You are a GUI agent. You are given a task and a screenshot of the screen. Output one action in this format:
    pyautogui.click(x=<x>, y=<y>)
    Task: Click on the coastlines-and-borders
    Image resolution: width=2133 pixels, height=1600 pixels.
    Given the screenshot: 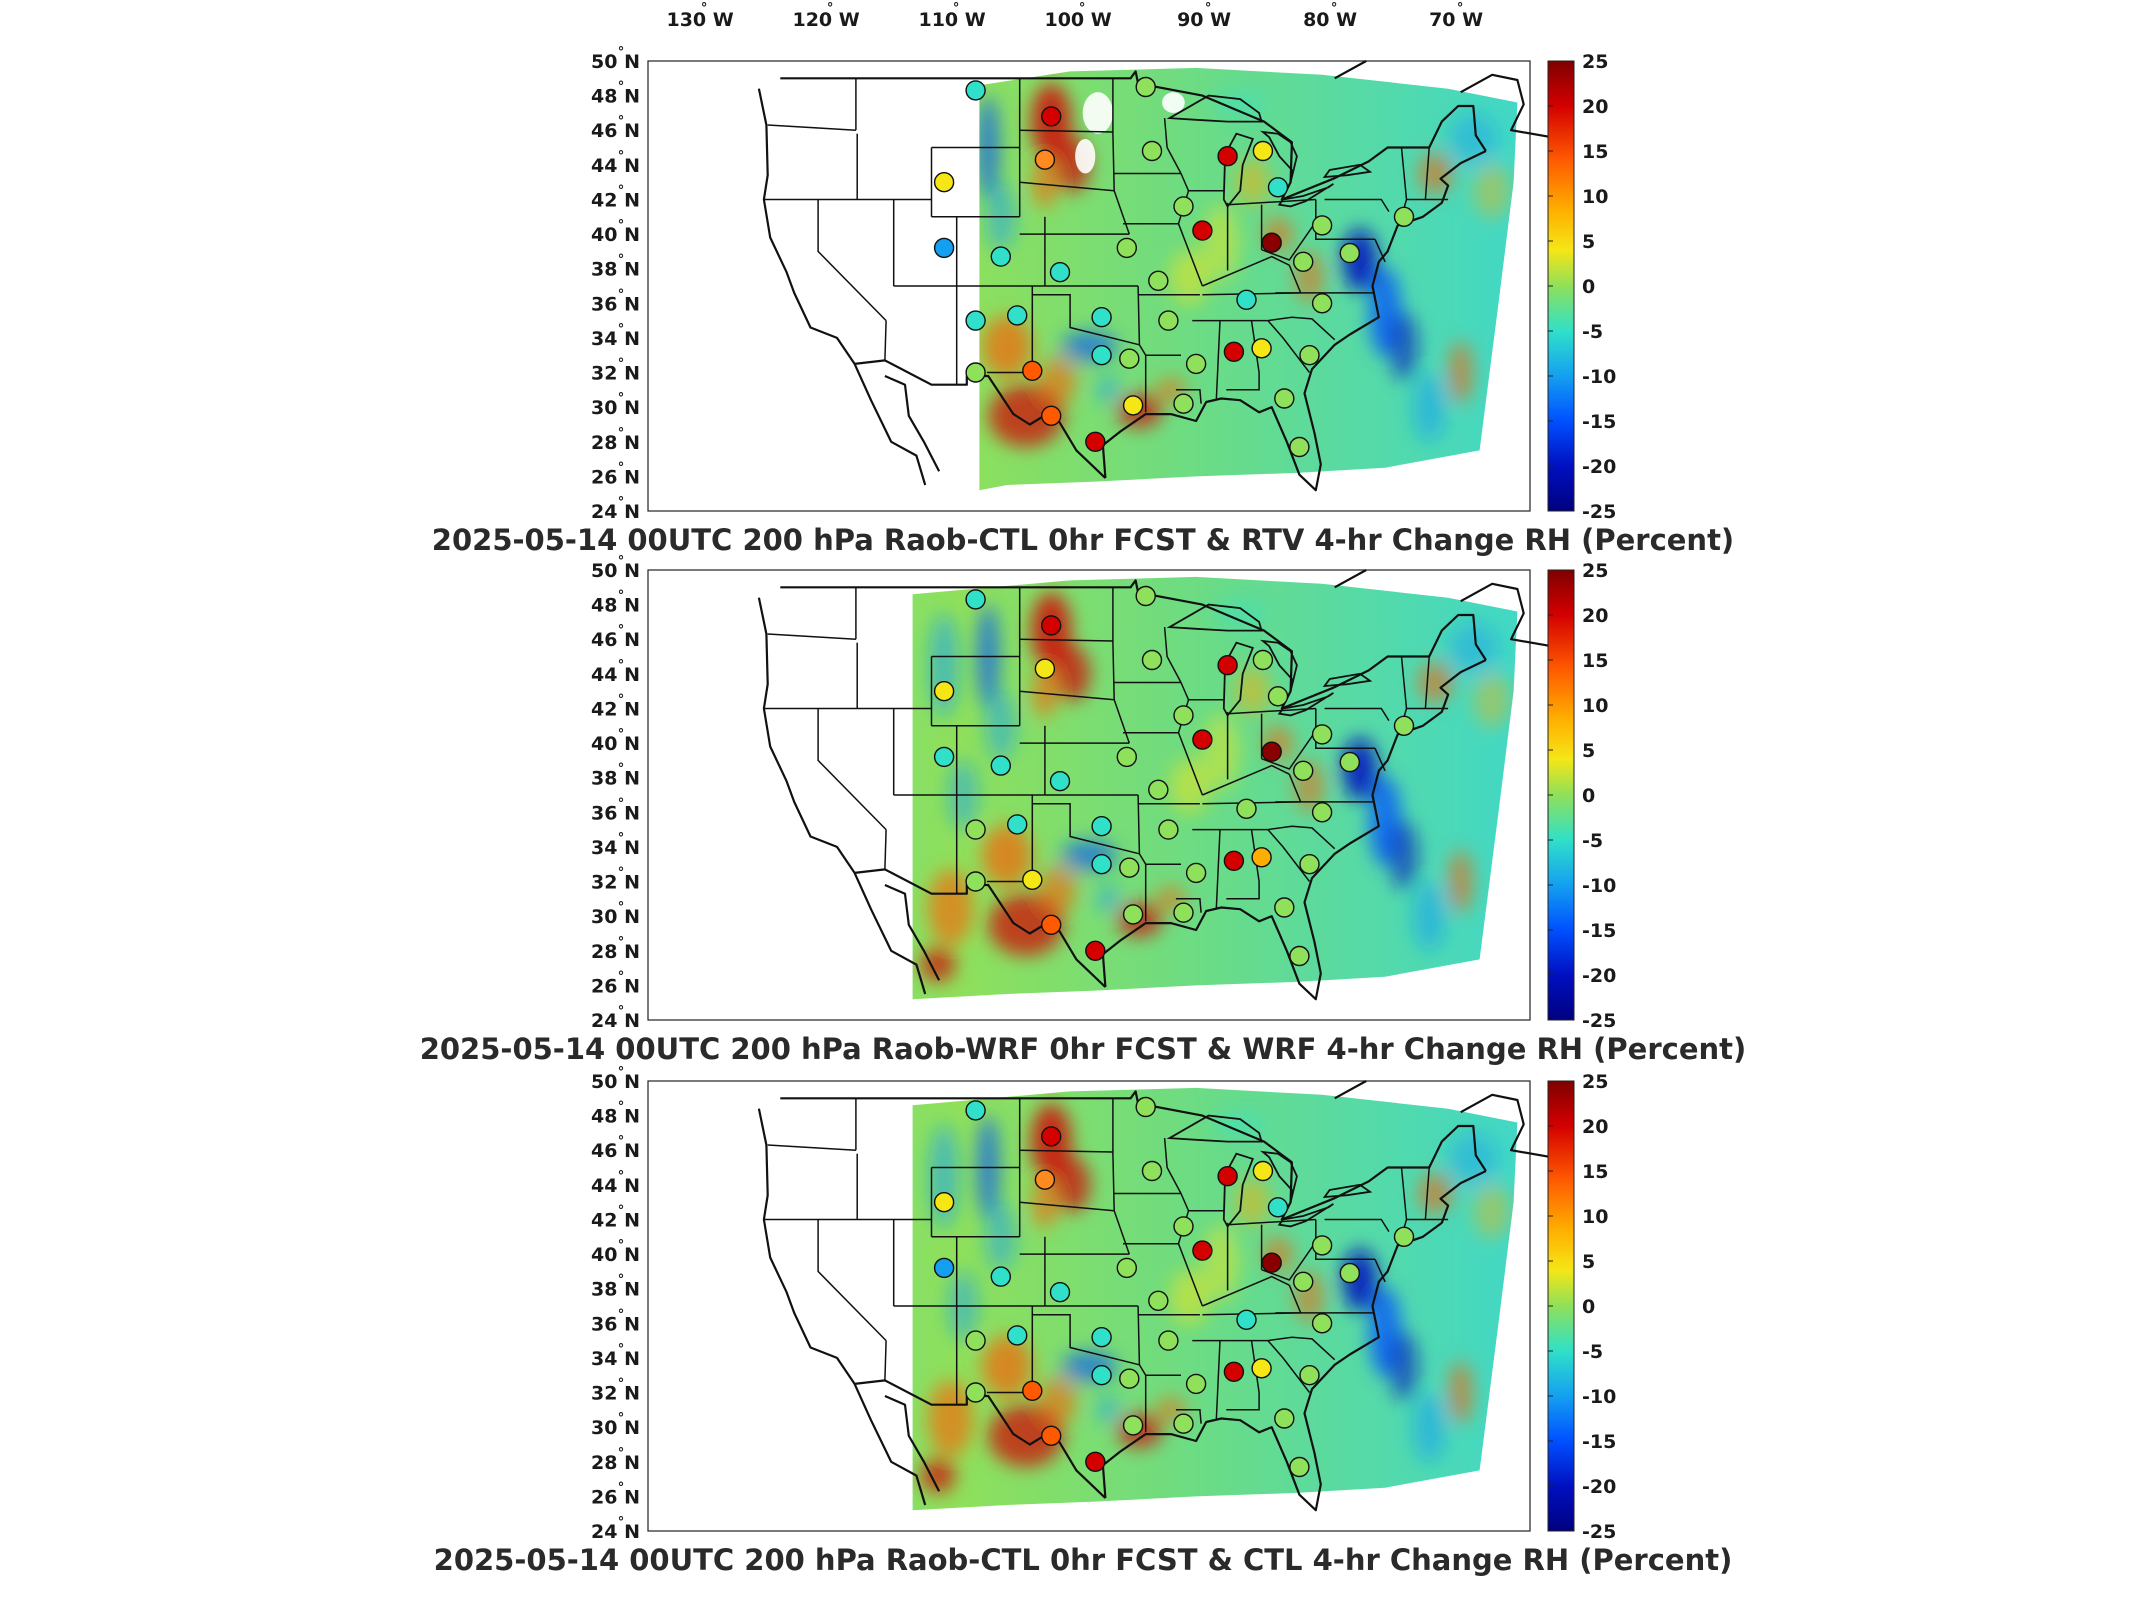 What is the action you would take?
    pyautogui.click(x=1159, y=1296)
    